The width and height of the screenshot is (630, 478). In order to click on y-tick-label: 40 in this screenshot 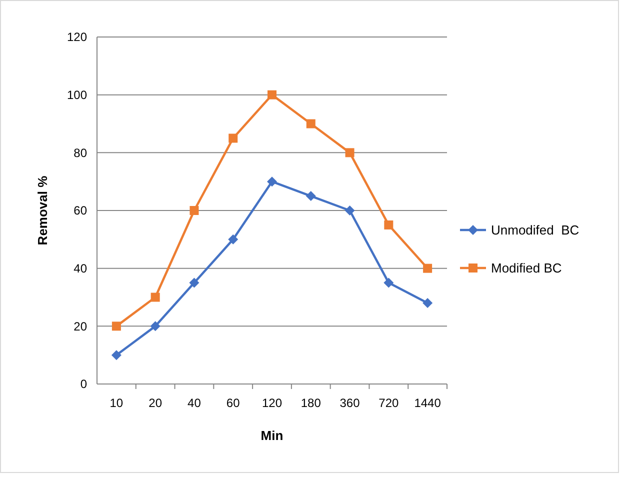, I will do `click(81, 269)`.